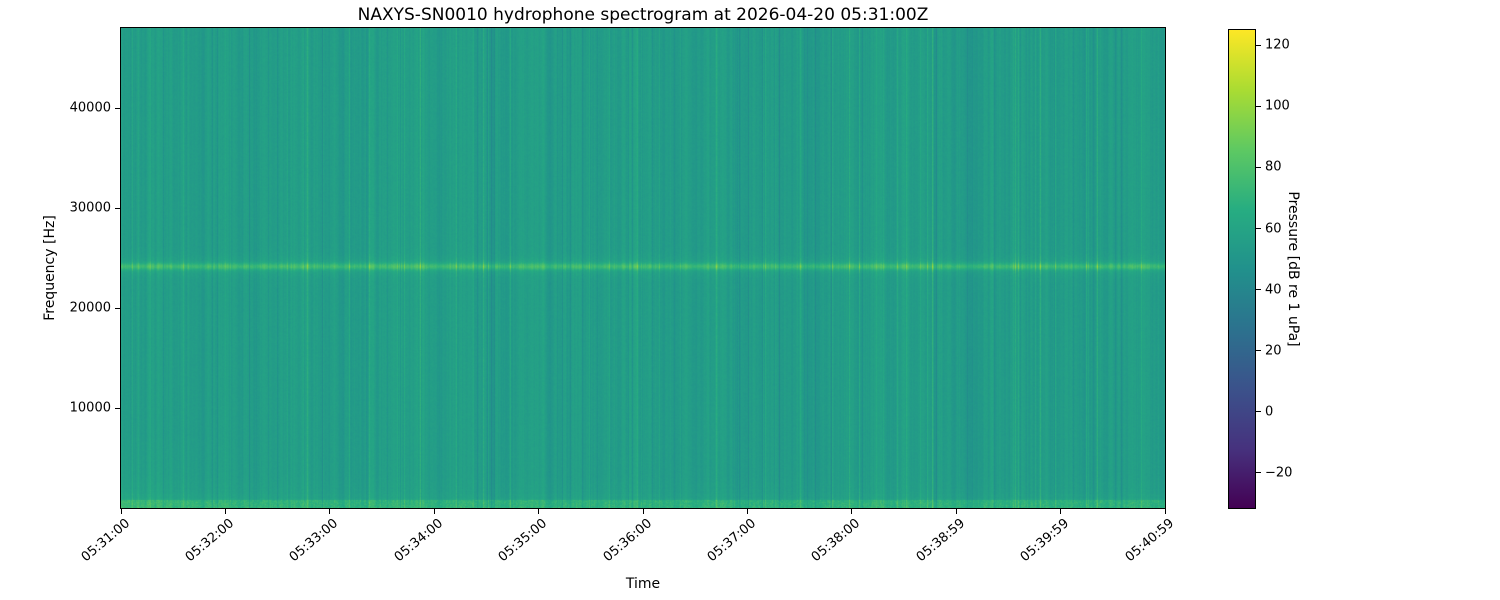 The width and height of the screenshot is (1500, 600). I want to click on x-tick-label: 05:31:00, so click(105, 541).